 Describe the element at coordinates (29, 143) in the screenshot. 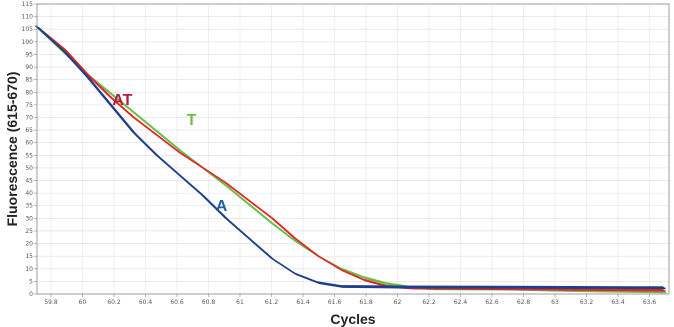

I see `y-tick-label: 60` at that location.